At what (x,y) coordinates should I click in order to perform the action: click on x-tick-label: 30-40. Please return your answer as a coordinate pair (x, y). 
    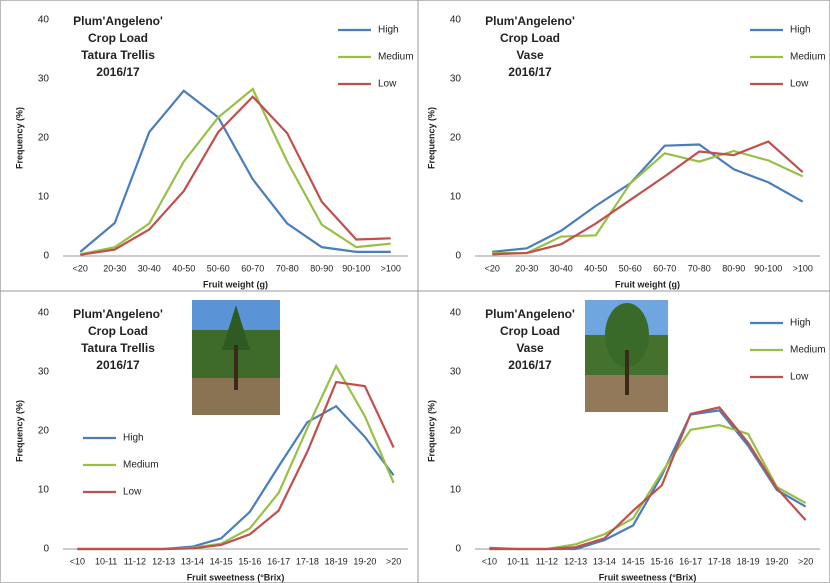
    Looking at the image, I should click on (149, 268).